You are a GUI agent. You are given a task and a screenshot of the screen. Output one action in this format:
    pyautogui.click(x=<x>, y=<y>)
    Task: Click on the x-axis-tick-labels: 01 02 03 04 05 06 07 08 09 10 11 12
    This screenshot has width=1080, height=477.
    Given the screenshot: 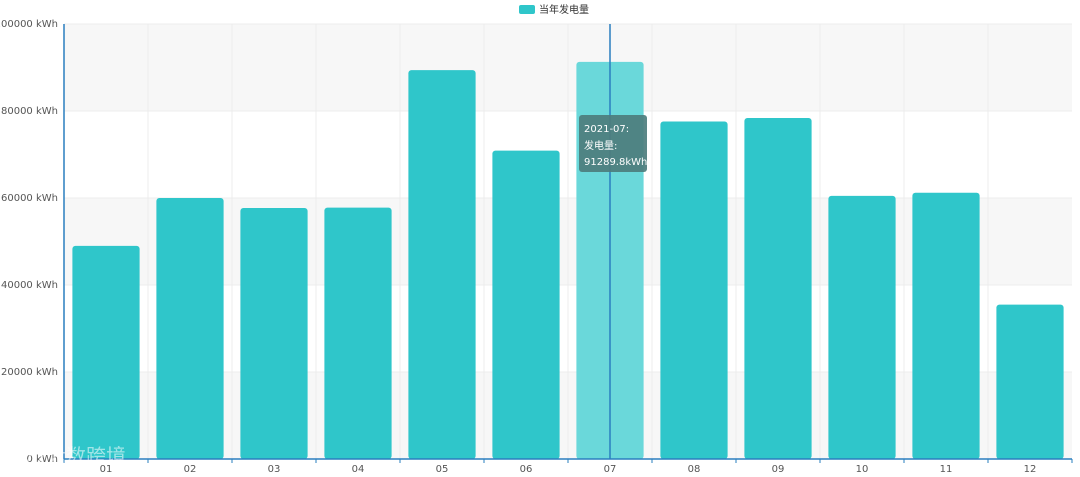 What is the action you would take?
    pyautogui.click(x=568, y=469)
    